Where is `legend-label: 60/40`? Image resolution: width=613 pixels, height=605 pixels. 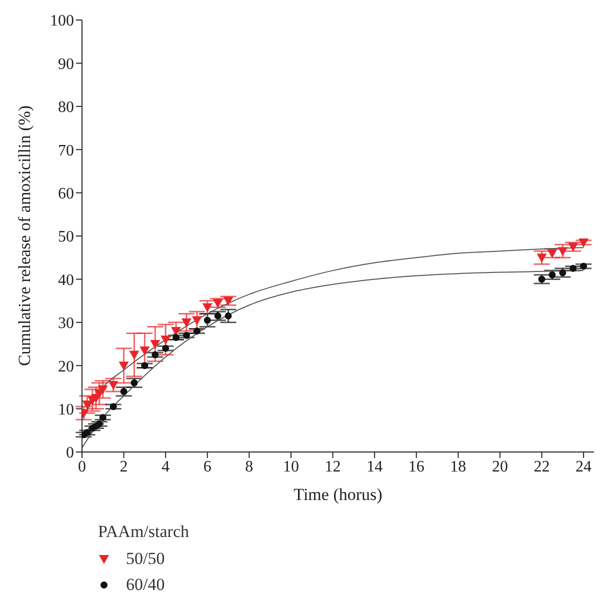
legend-label: 60/40 is located at coordinates (145, 585).